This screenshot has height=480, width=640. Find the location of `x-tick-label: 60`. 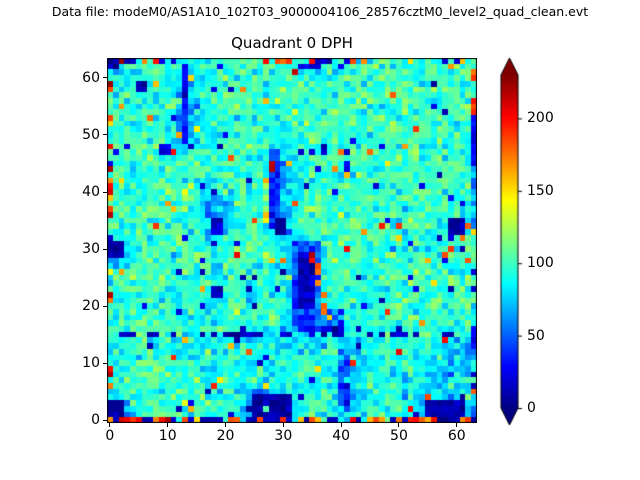

x-tick-label: 60 is located at coordinates (456, 436).